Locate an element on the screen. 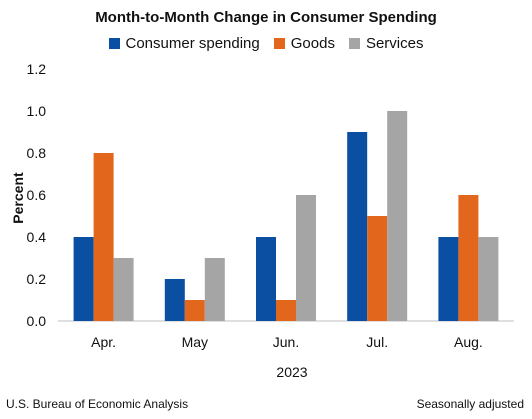 Image resolution: width=532 pixels, height=419 pixels. x-tick-label: Aug. is located at coordinates (468, 342).